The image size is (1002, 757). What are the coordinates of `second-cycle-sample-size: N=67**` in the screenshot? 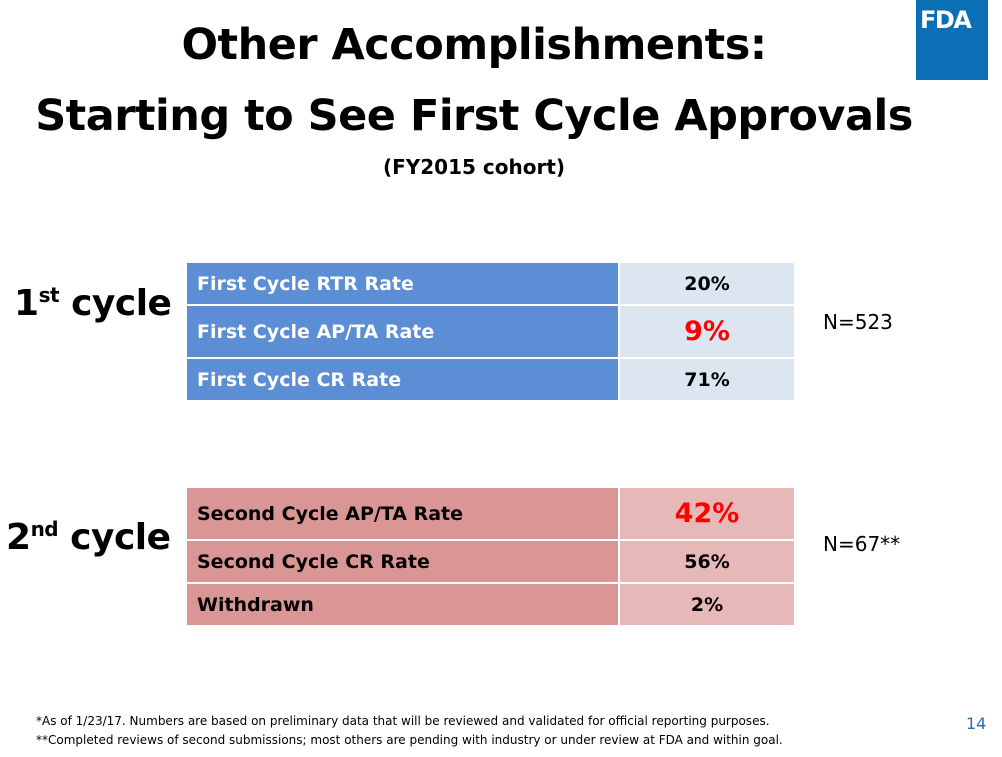 It's located at (862, 544).